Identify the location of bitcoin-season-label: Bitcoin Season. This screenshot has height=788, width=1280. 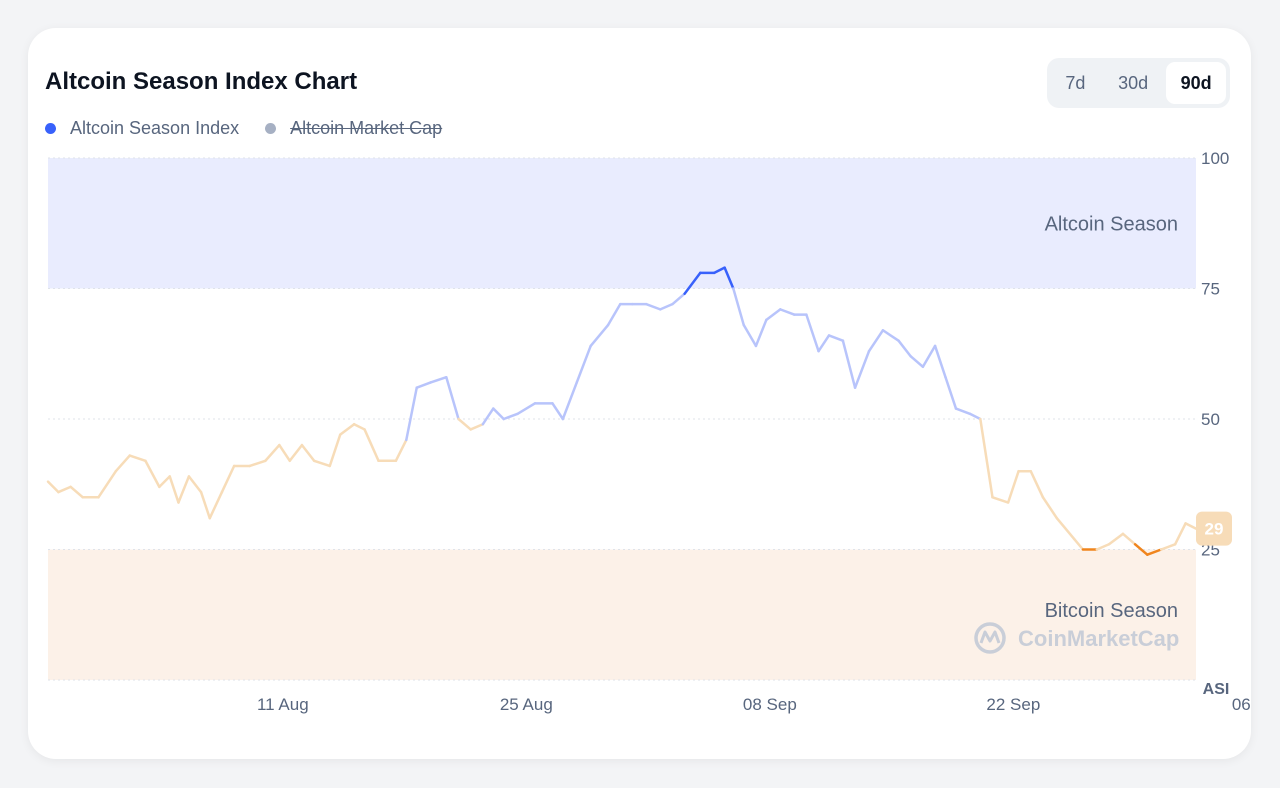
(1111, 611).